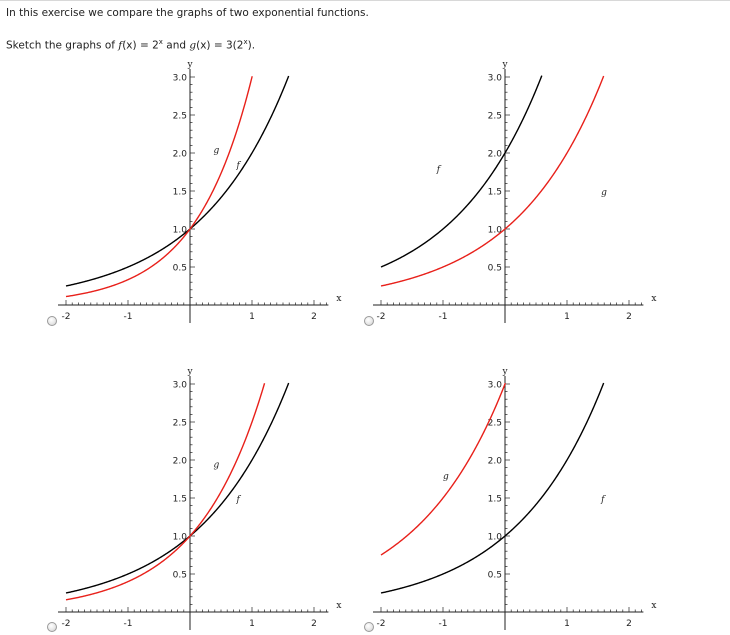  What do you see at coordinates (245, 42) in the screenshot?
I see `g-function-exponent: x` at bounding box center [245, 42].